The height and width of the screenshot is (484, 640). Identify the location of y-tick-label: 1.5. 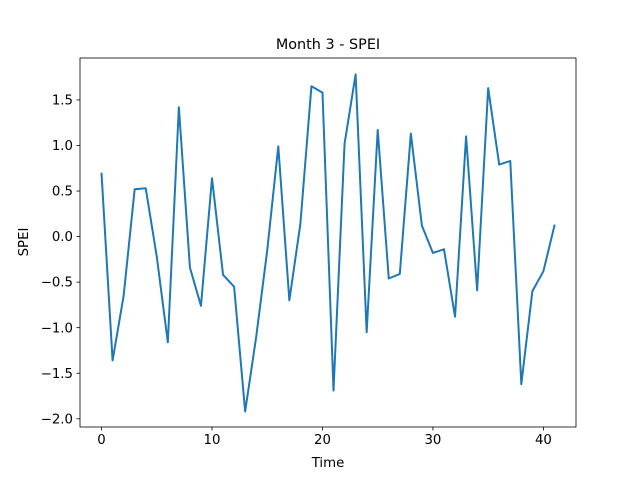
(62, 101).